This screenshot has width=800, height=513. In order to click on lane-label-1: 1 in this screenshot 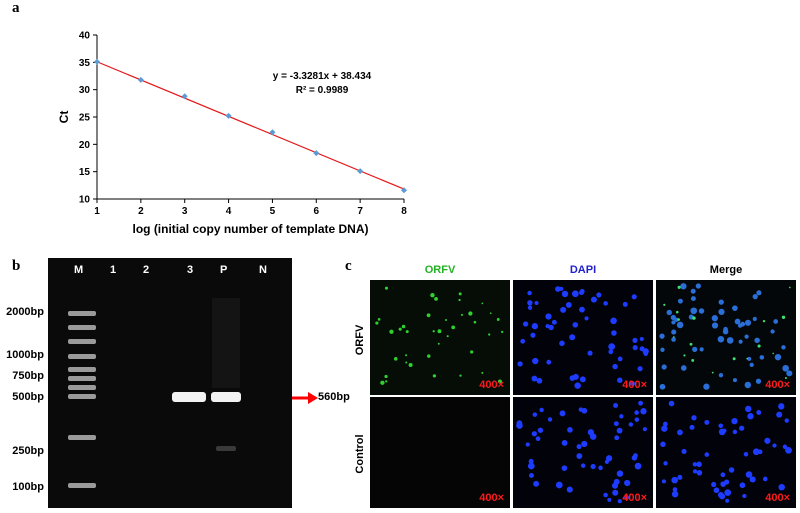, I will do `click(113, 270)`.